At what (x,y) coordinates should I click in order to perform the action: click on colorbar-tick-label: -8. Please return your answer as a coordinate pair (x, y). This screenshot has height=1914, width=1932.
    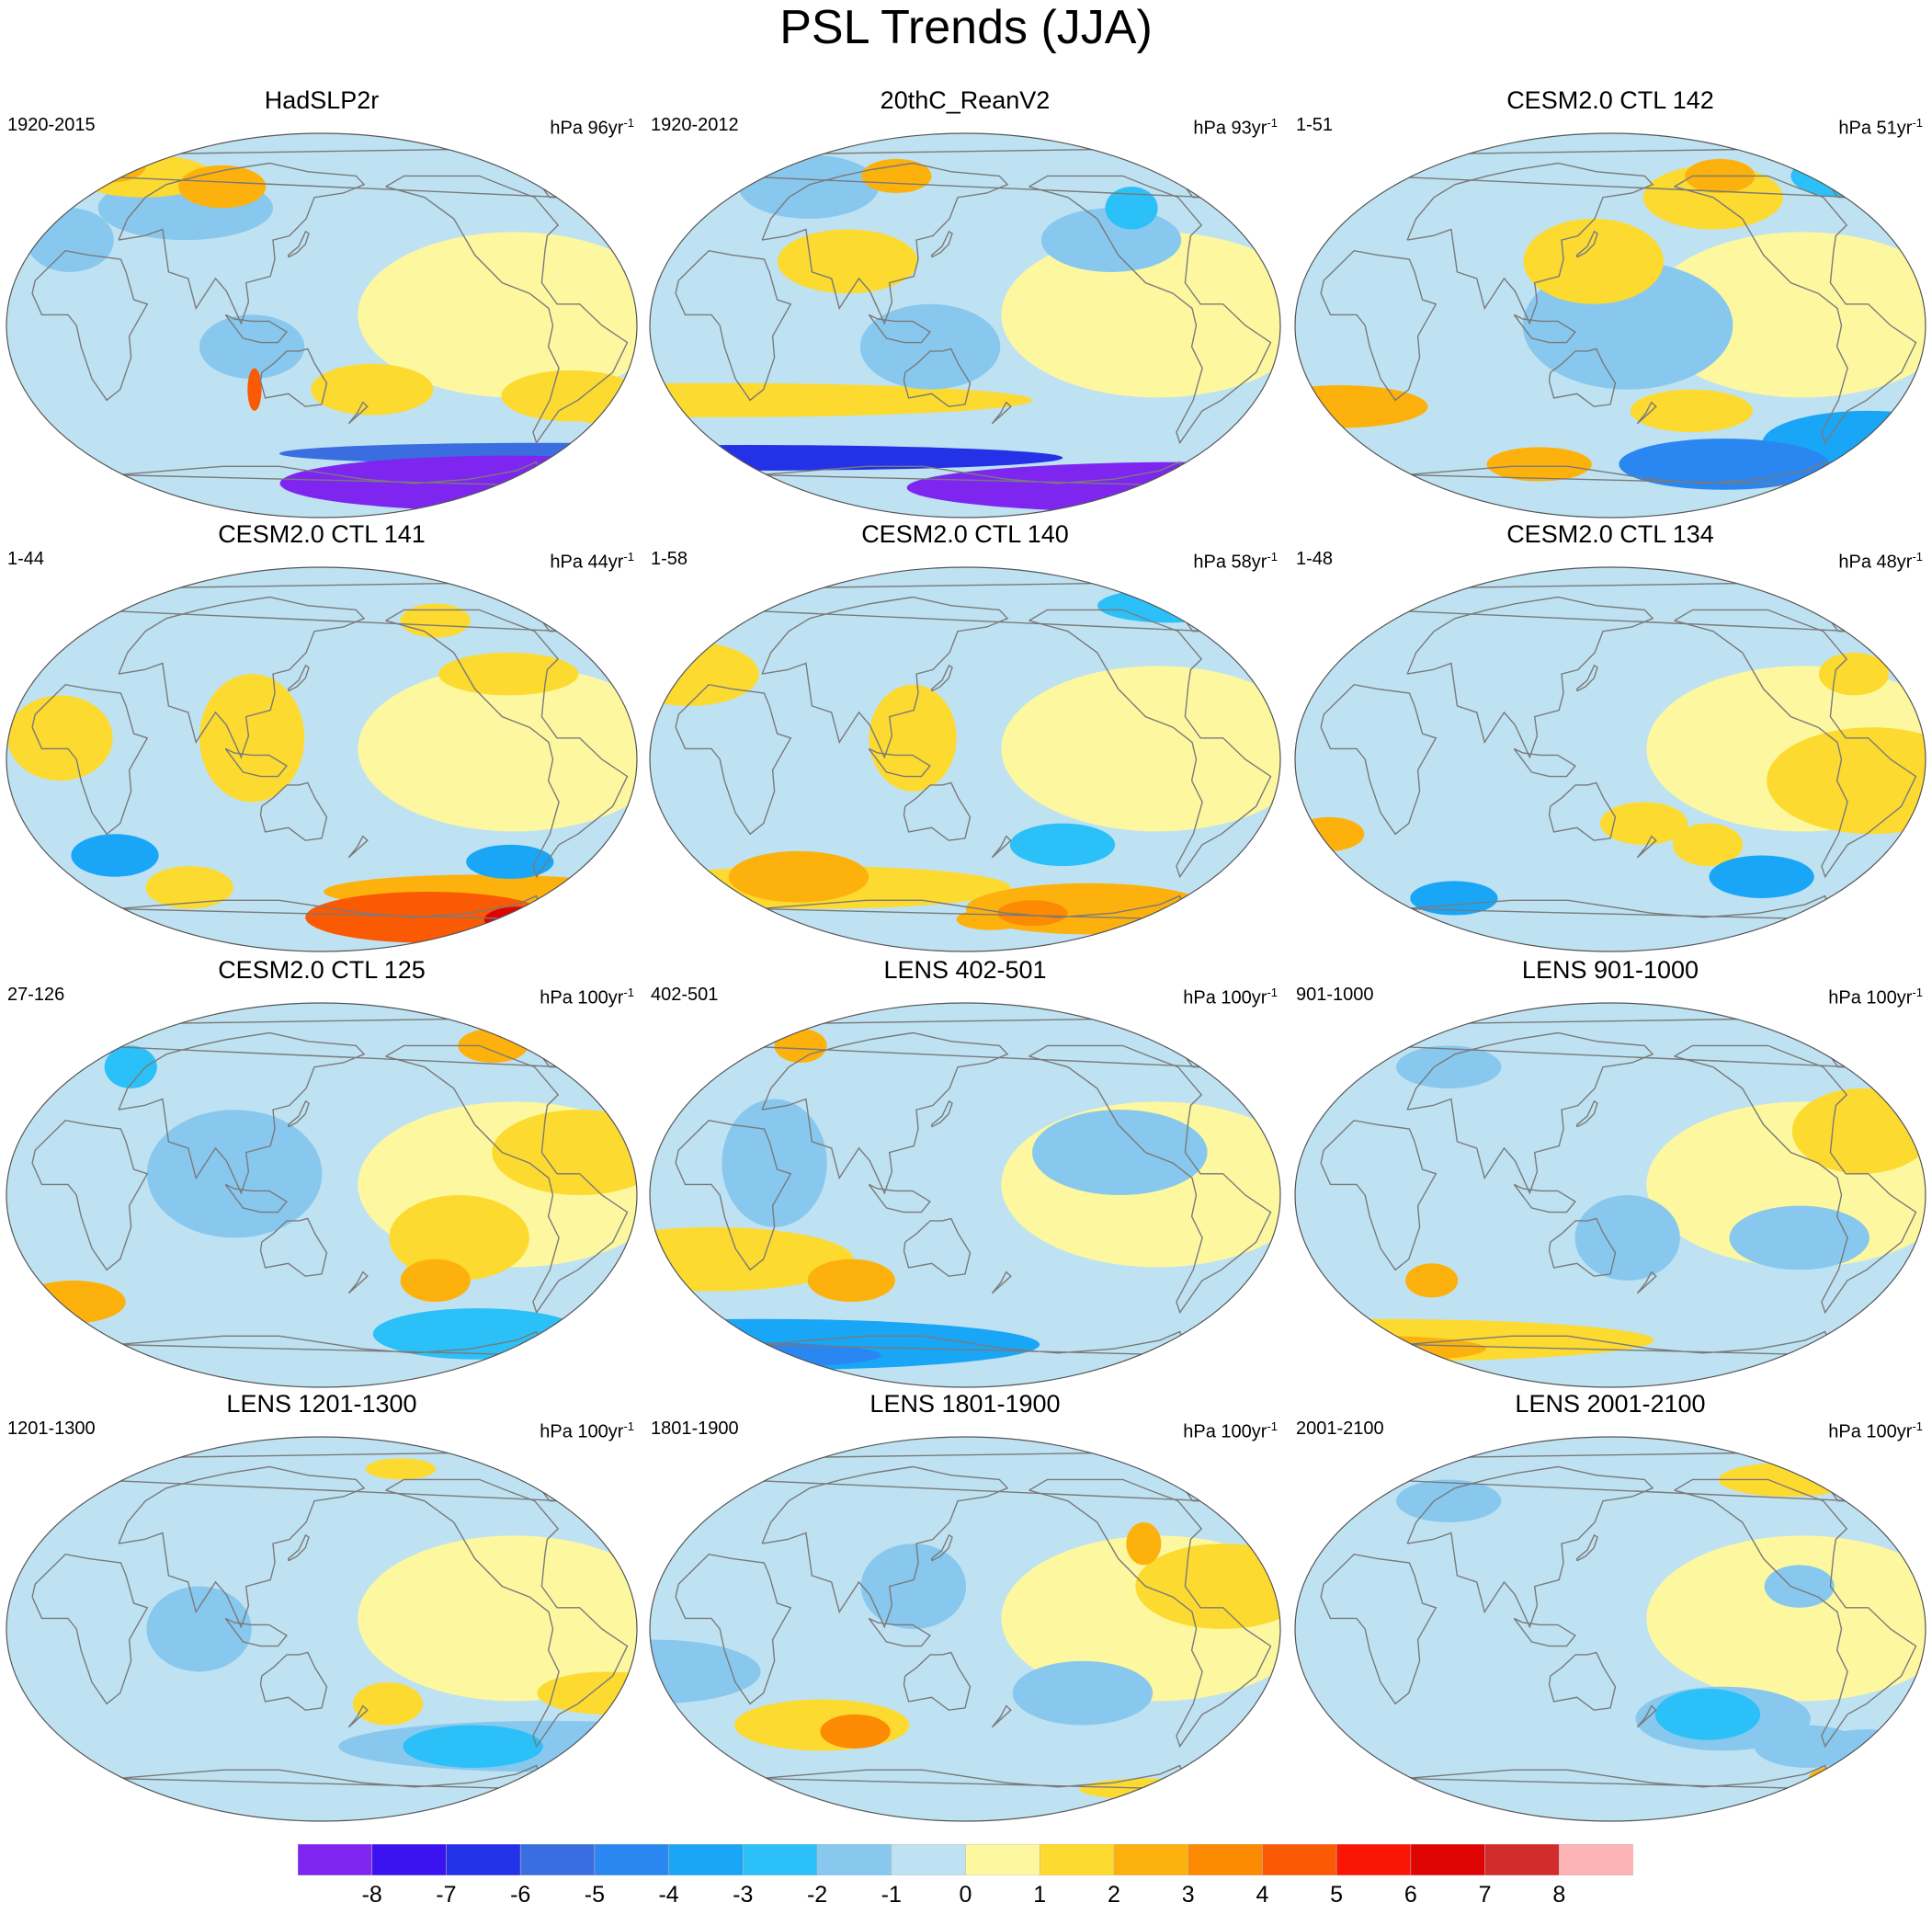
    Looking at the image, I should click on (372, 1895).